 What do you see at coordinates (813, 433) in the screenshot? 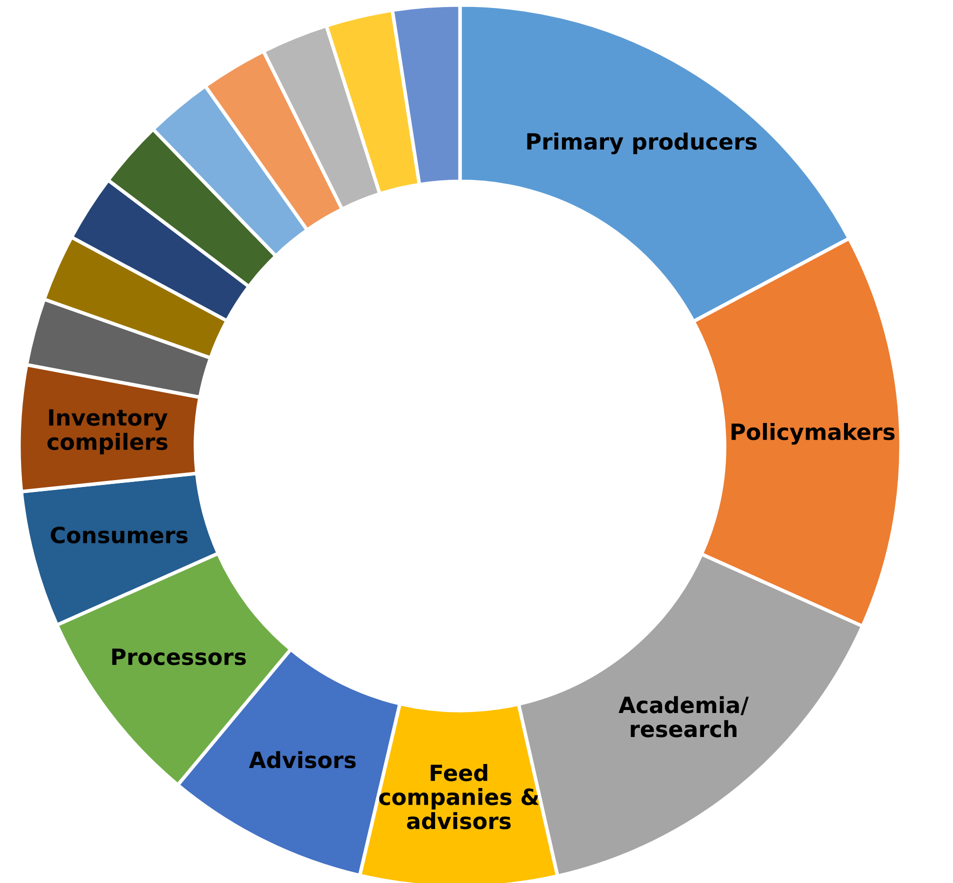
I see `slice-label: Policymakers` at bounding box center [813, 433].